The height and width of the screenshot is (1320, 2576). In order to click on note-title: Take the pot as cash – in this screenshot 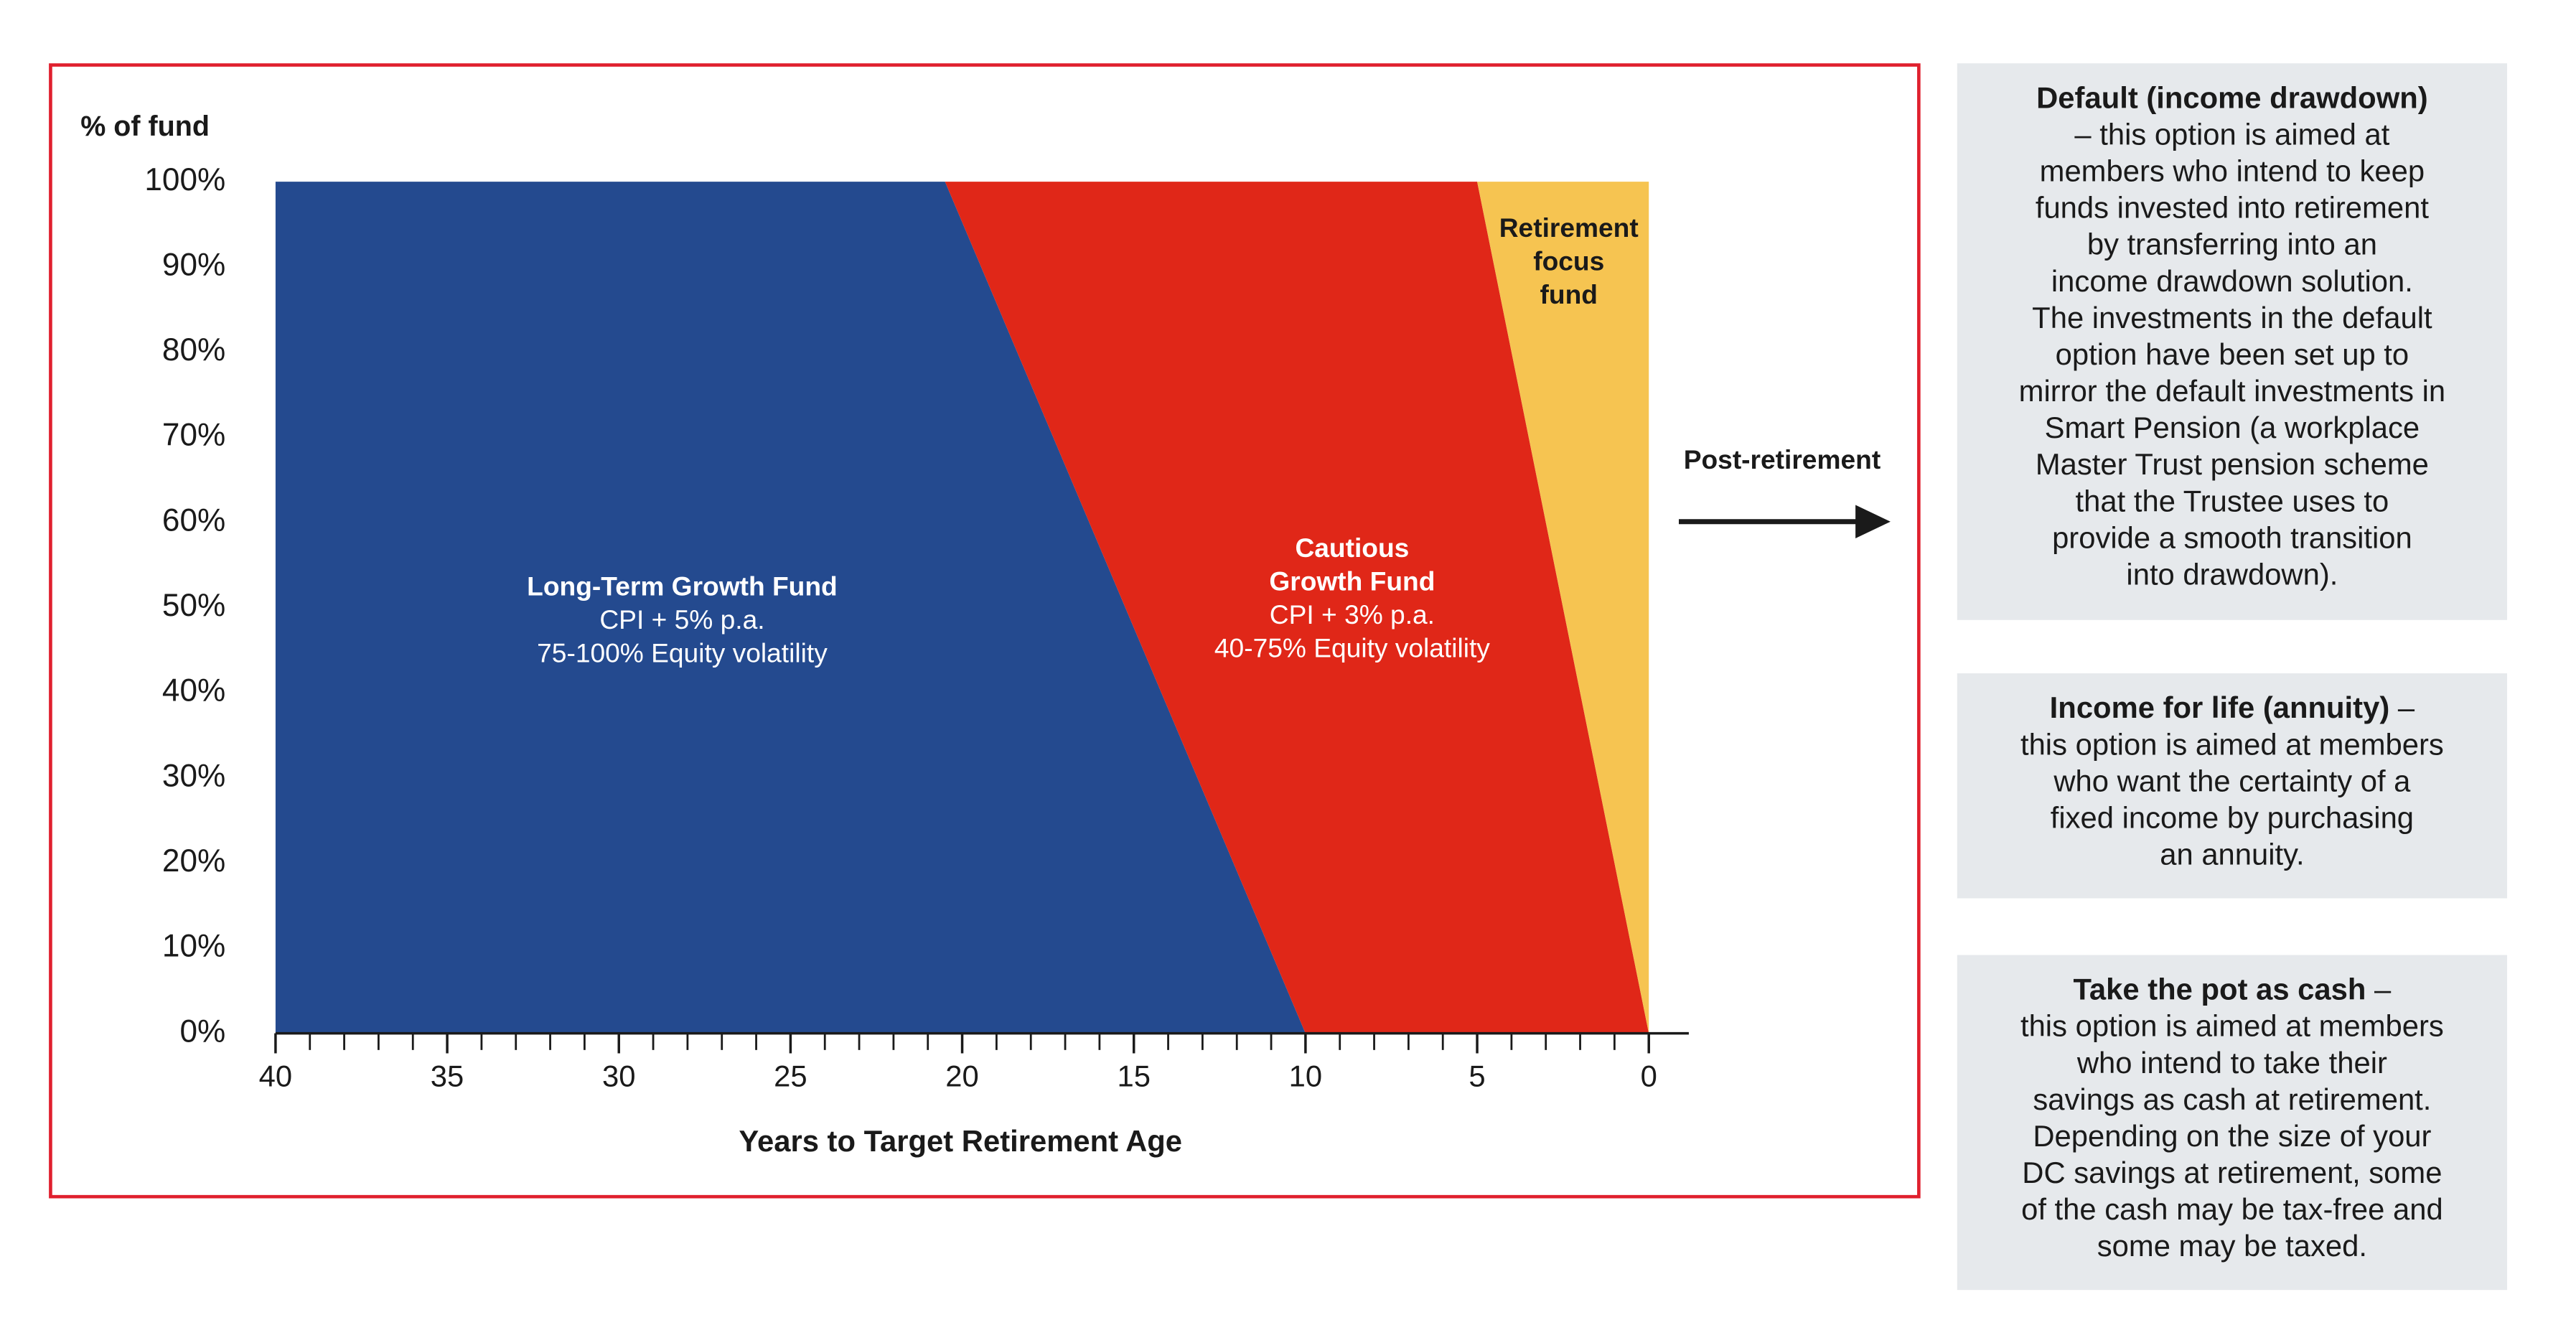, I will do `click(2233, 989)`.